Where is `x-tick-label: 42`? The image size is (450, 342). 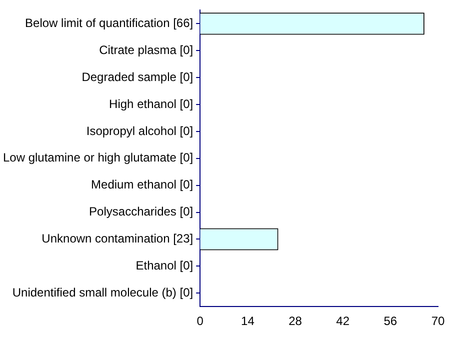
x-tick-label: 42 is located at coordinates (343, 321).